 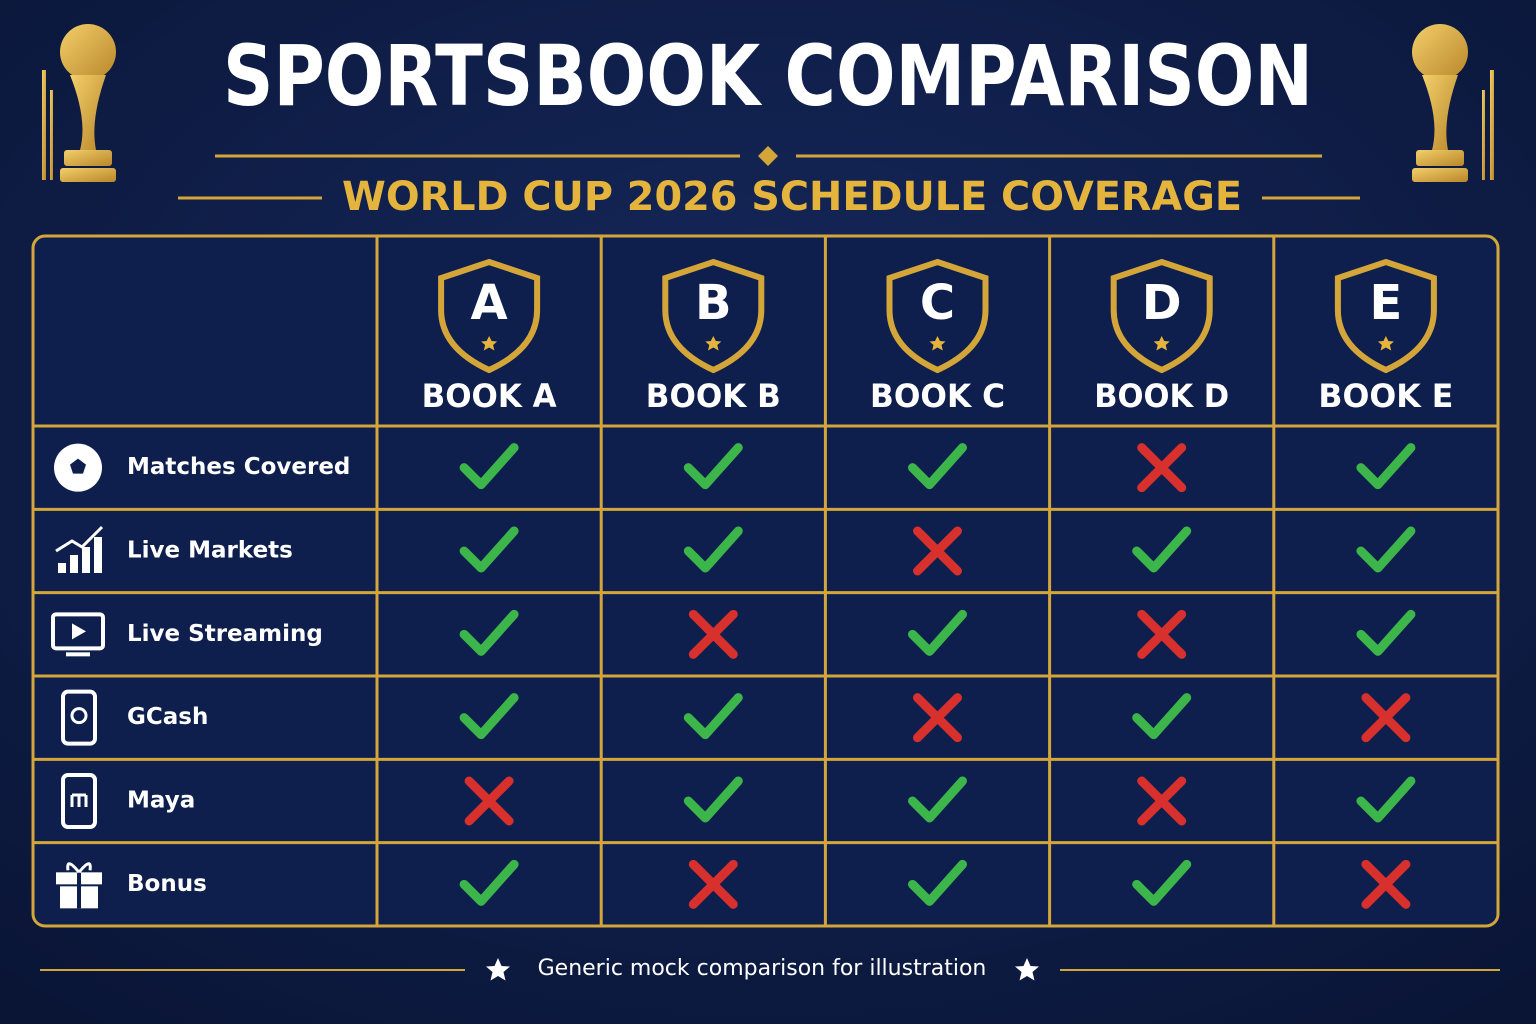 I want to click on badge-letter: A, so click(x=489, y=303).